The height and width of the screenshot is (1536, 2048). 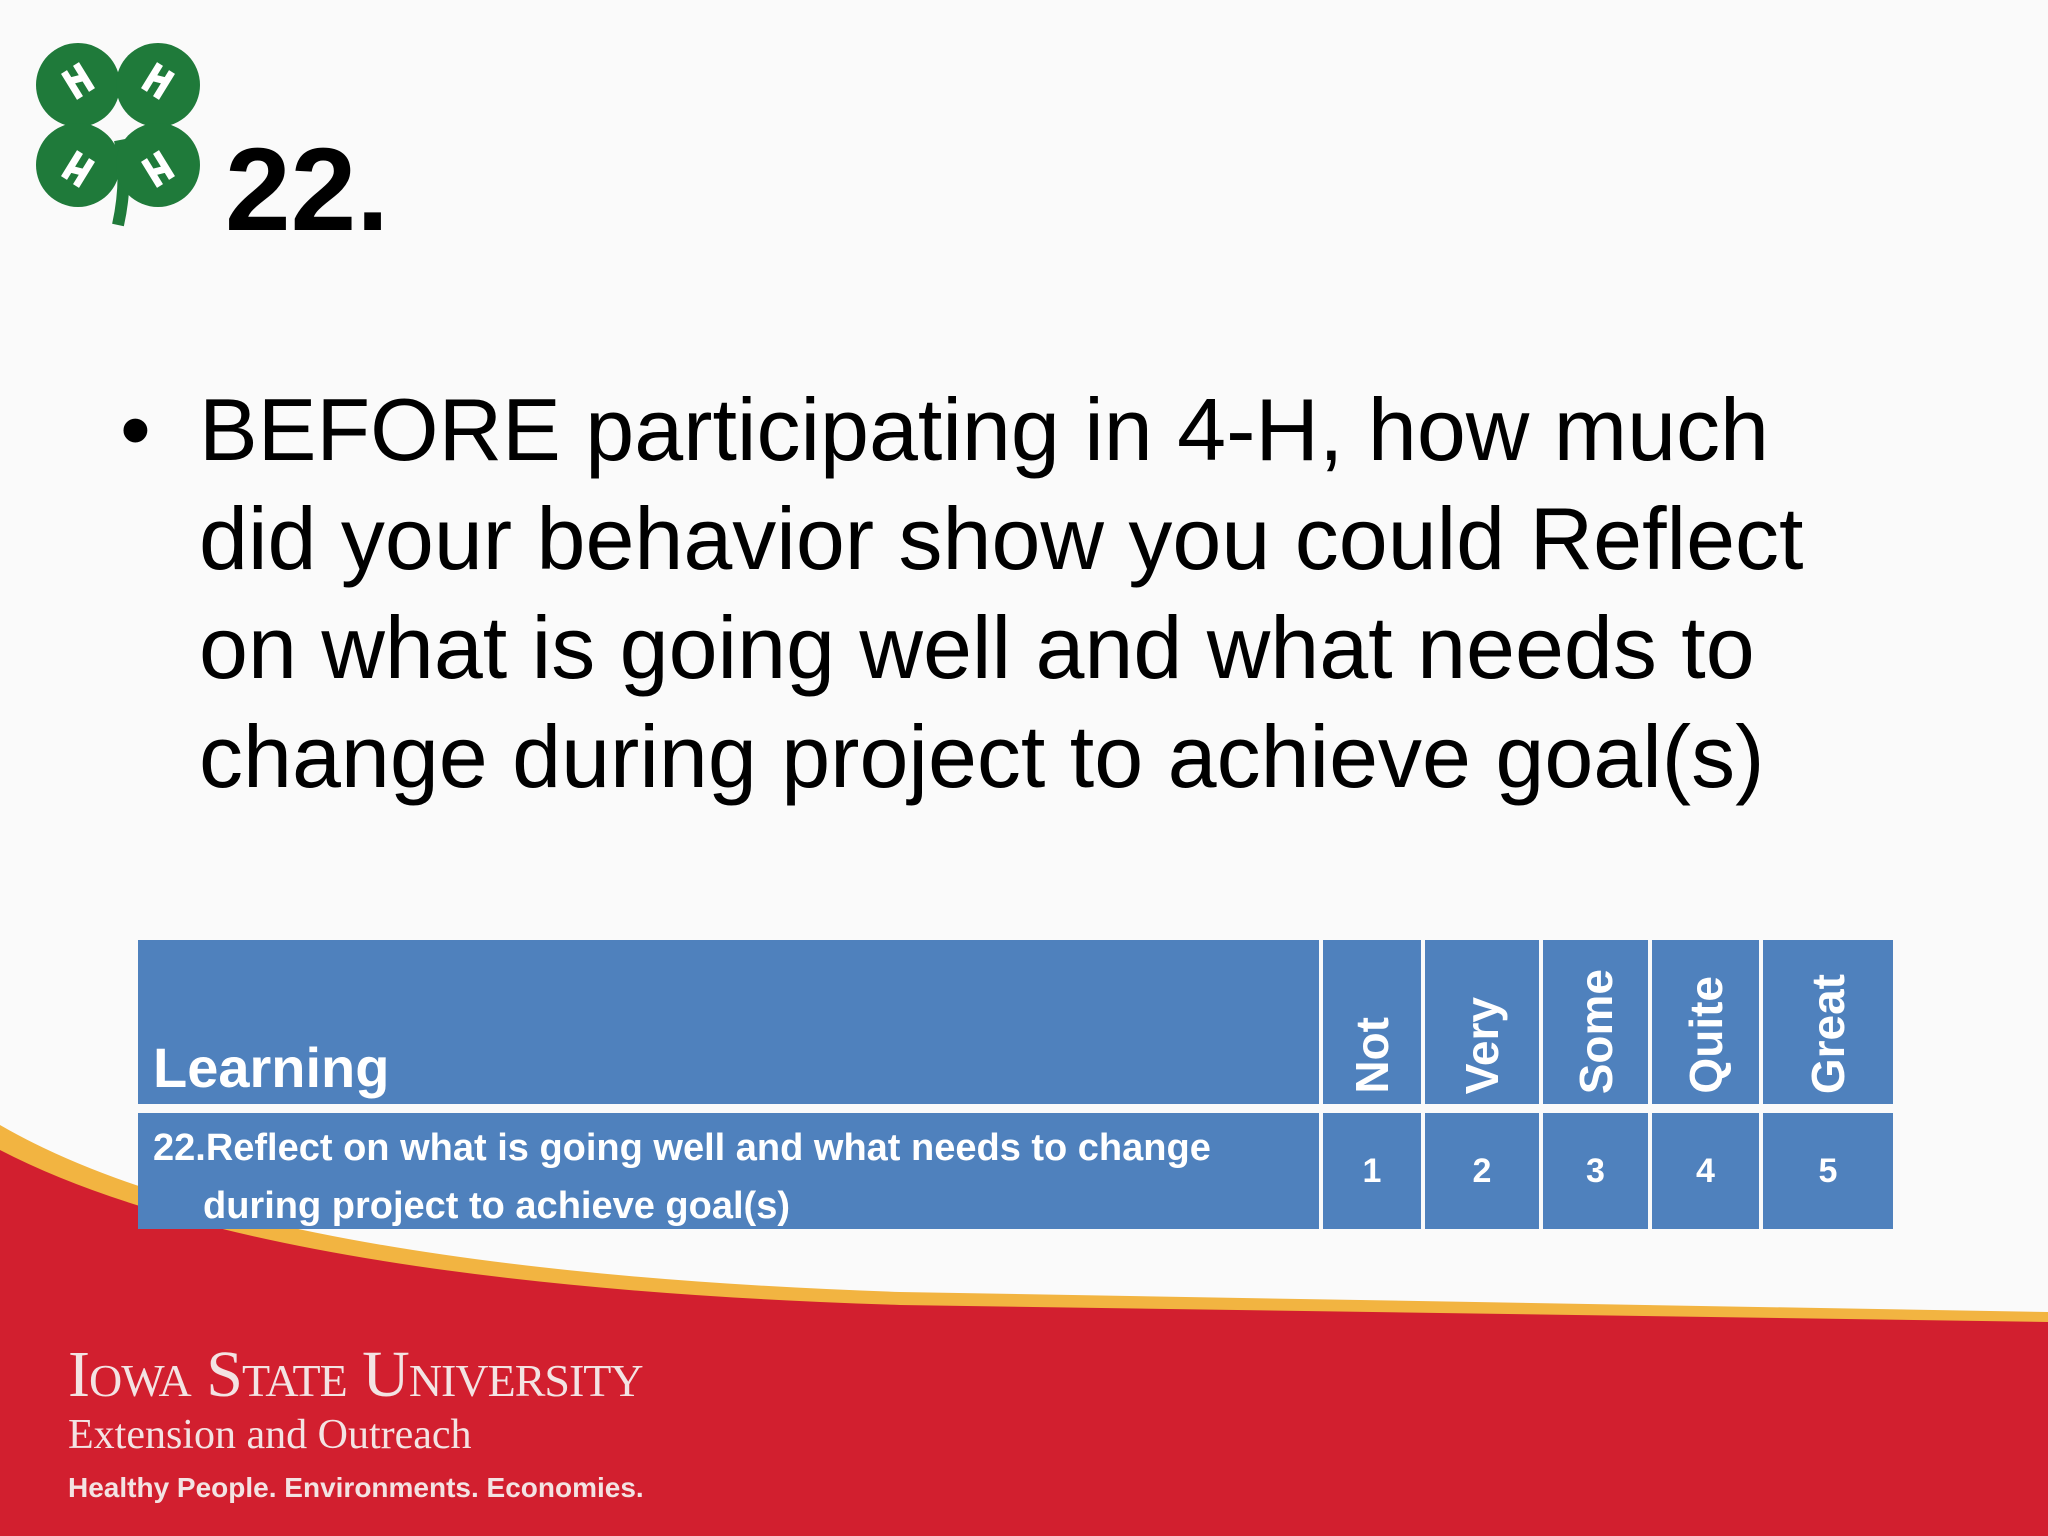 I want to click on header-cell: Some, so click(x=1595, y=1022).